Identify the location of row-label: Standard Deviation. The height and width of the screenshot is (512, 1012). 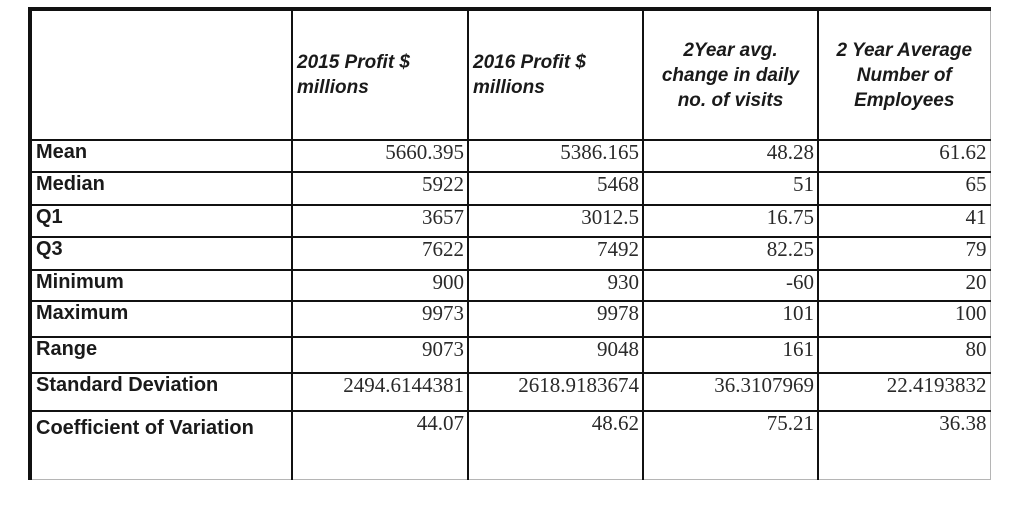
(160, 392).